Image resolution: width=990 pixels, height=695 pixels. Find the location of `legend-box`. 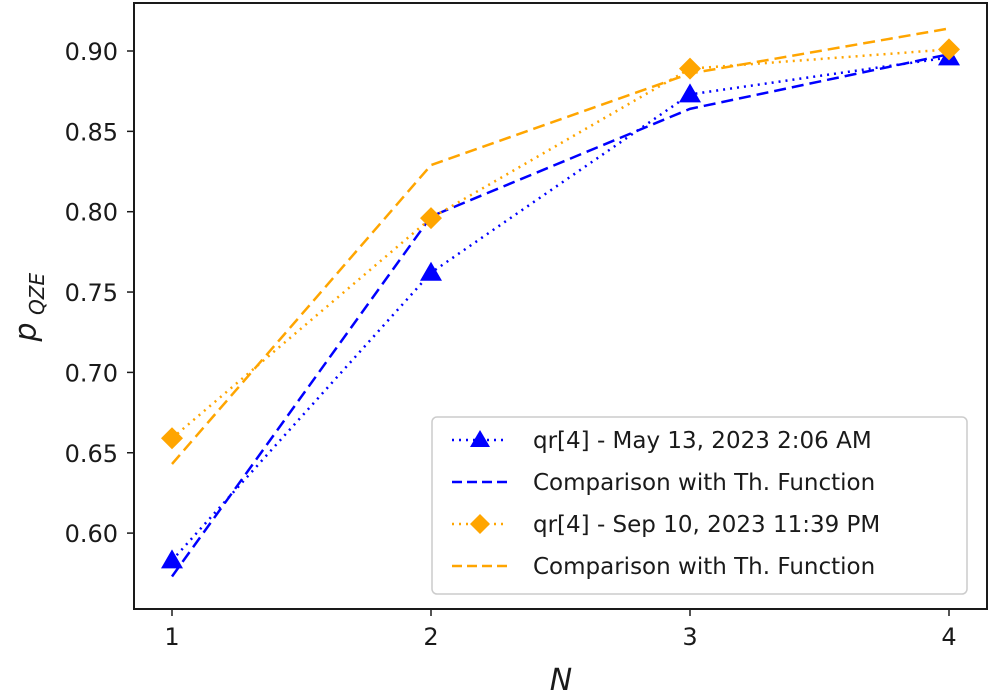

legend-box is located at coordinates (699, 505).